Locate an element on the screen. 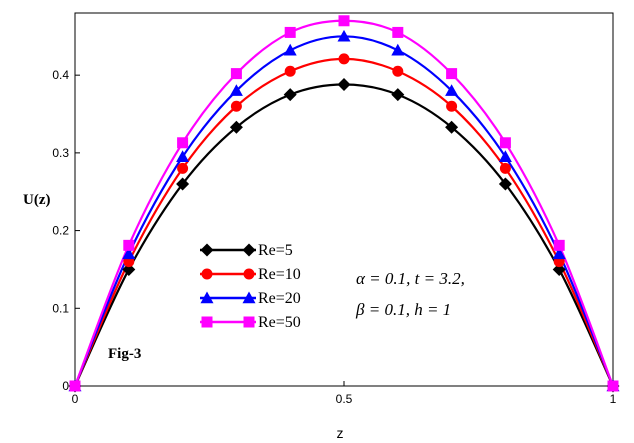 Image resolution: width=634 pixels, height=443 pixels. x-tick-label: 1 is located at coordinates (613, 399).